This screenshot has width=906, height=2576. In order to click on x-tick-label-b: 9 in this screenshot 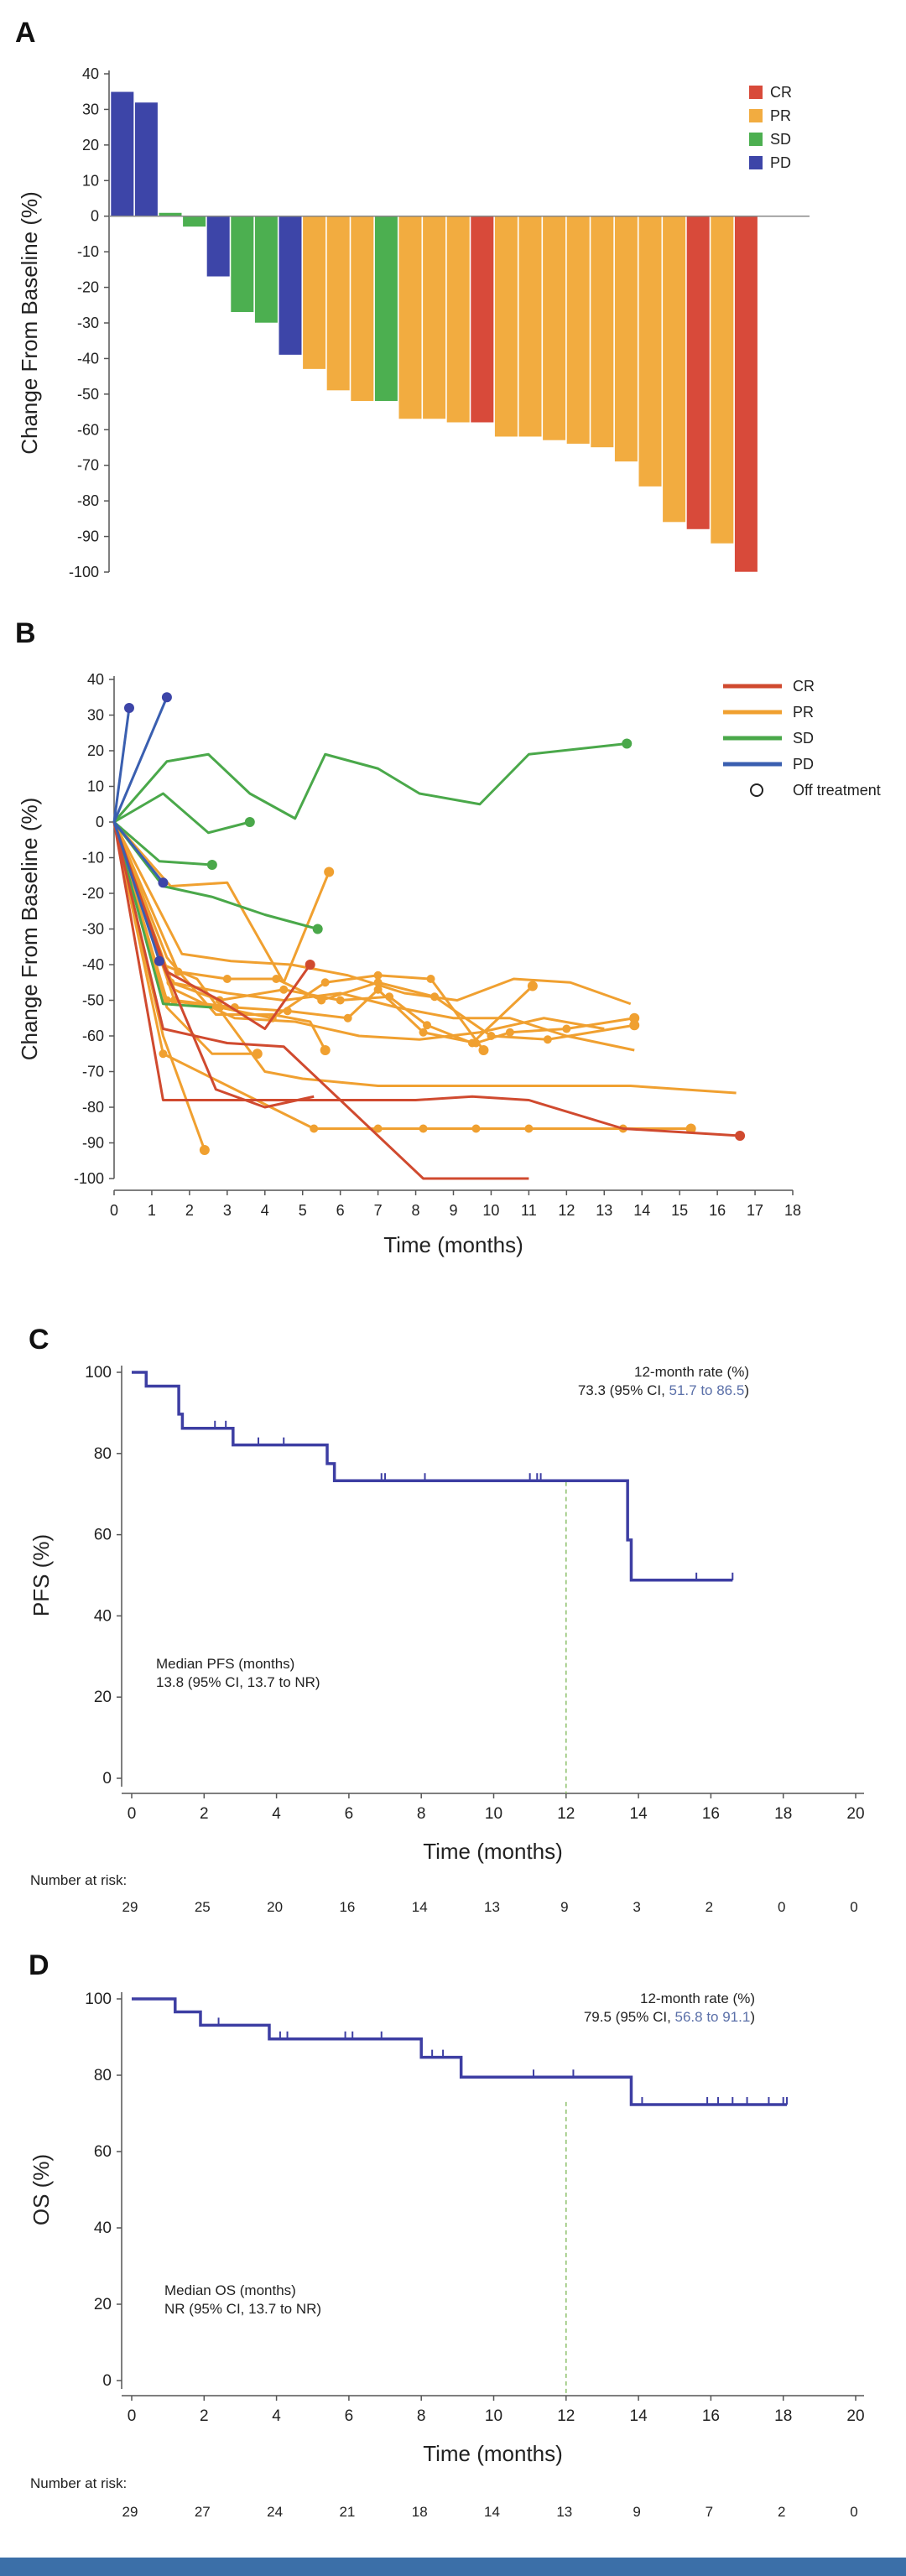, I will do `click(453, 1210)`.